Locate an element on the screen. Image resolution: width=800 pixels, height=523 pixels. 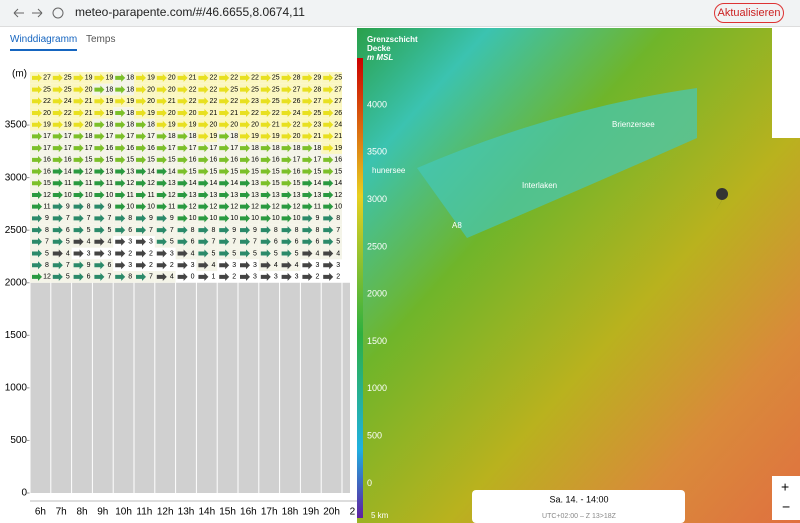
wind-speed: 11 is located at coordinates (88, 183).